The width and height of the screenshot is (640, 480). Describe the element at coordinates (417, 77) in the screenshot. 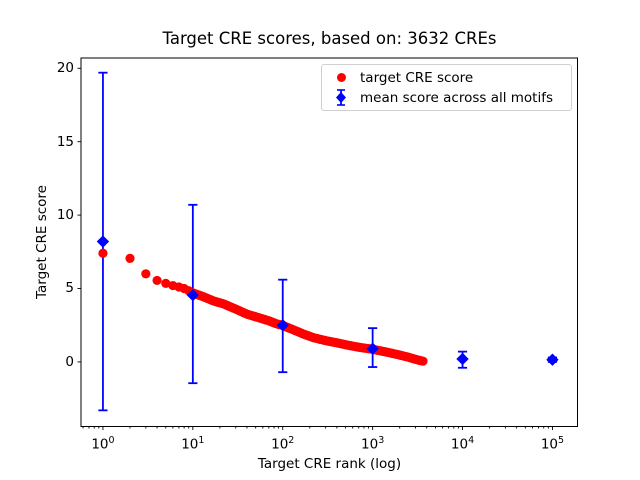

I see `legend-label: target CRE score` at that location.